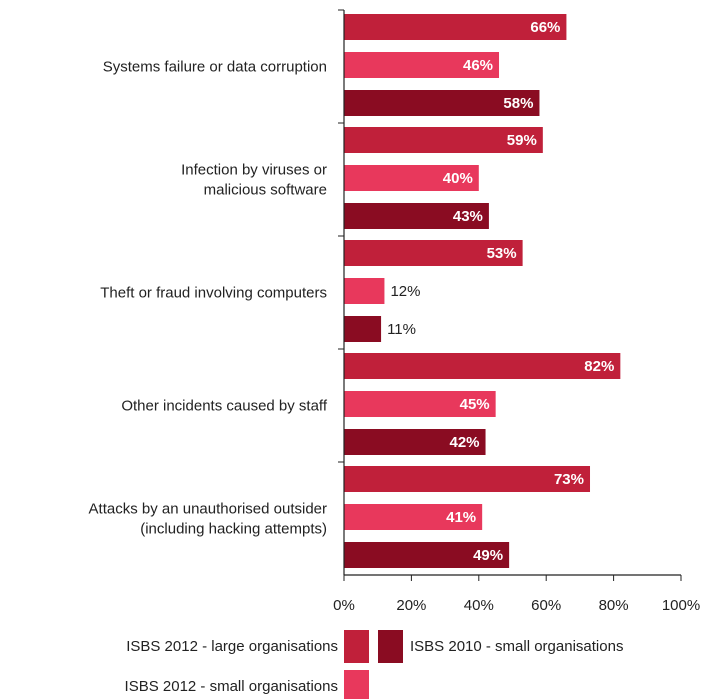 Image resolution: width=706 pixels, height=699 pixels. What do you see at coordinates (502, 253) in the screenshot?
I see `data-label: 53%` at bounding box center [502, 253].